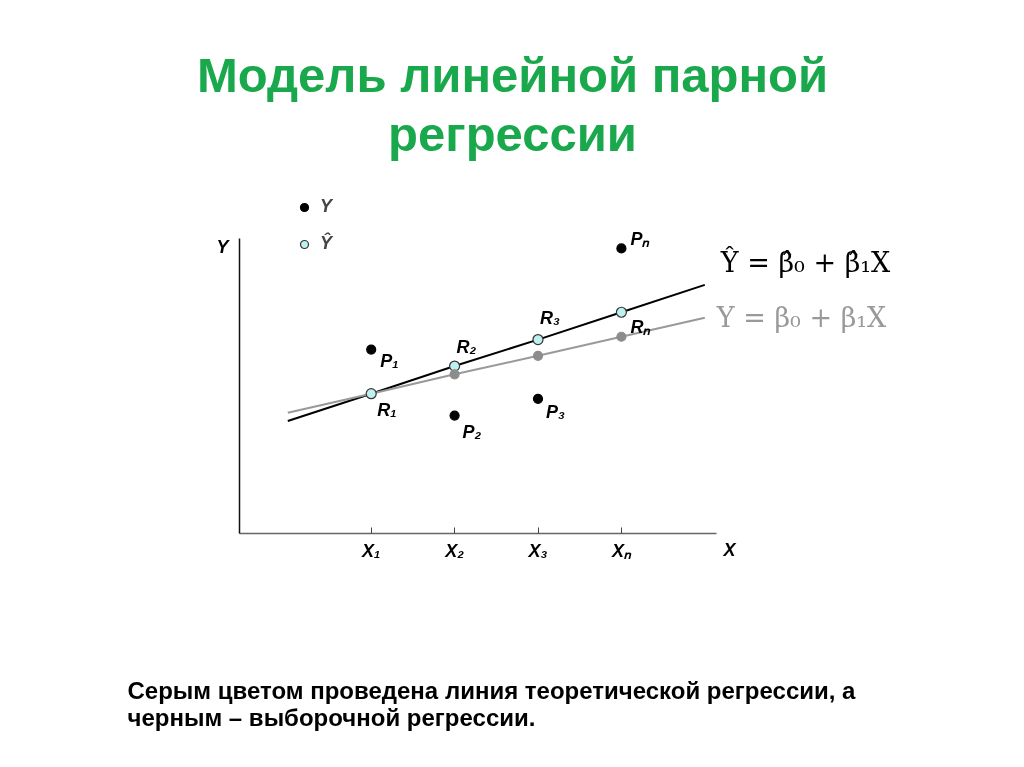  I want to click on x-axis-title: X, so click(729, 549).